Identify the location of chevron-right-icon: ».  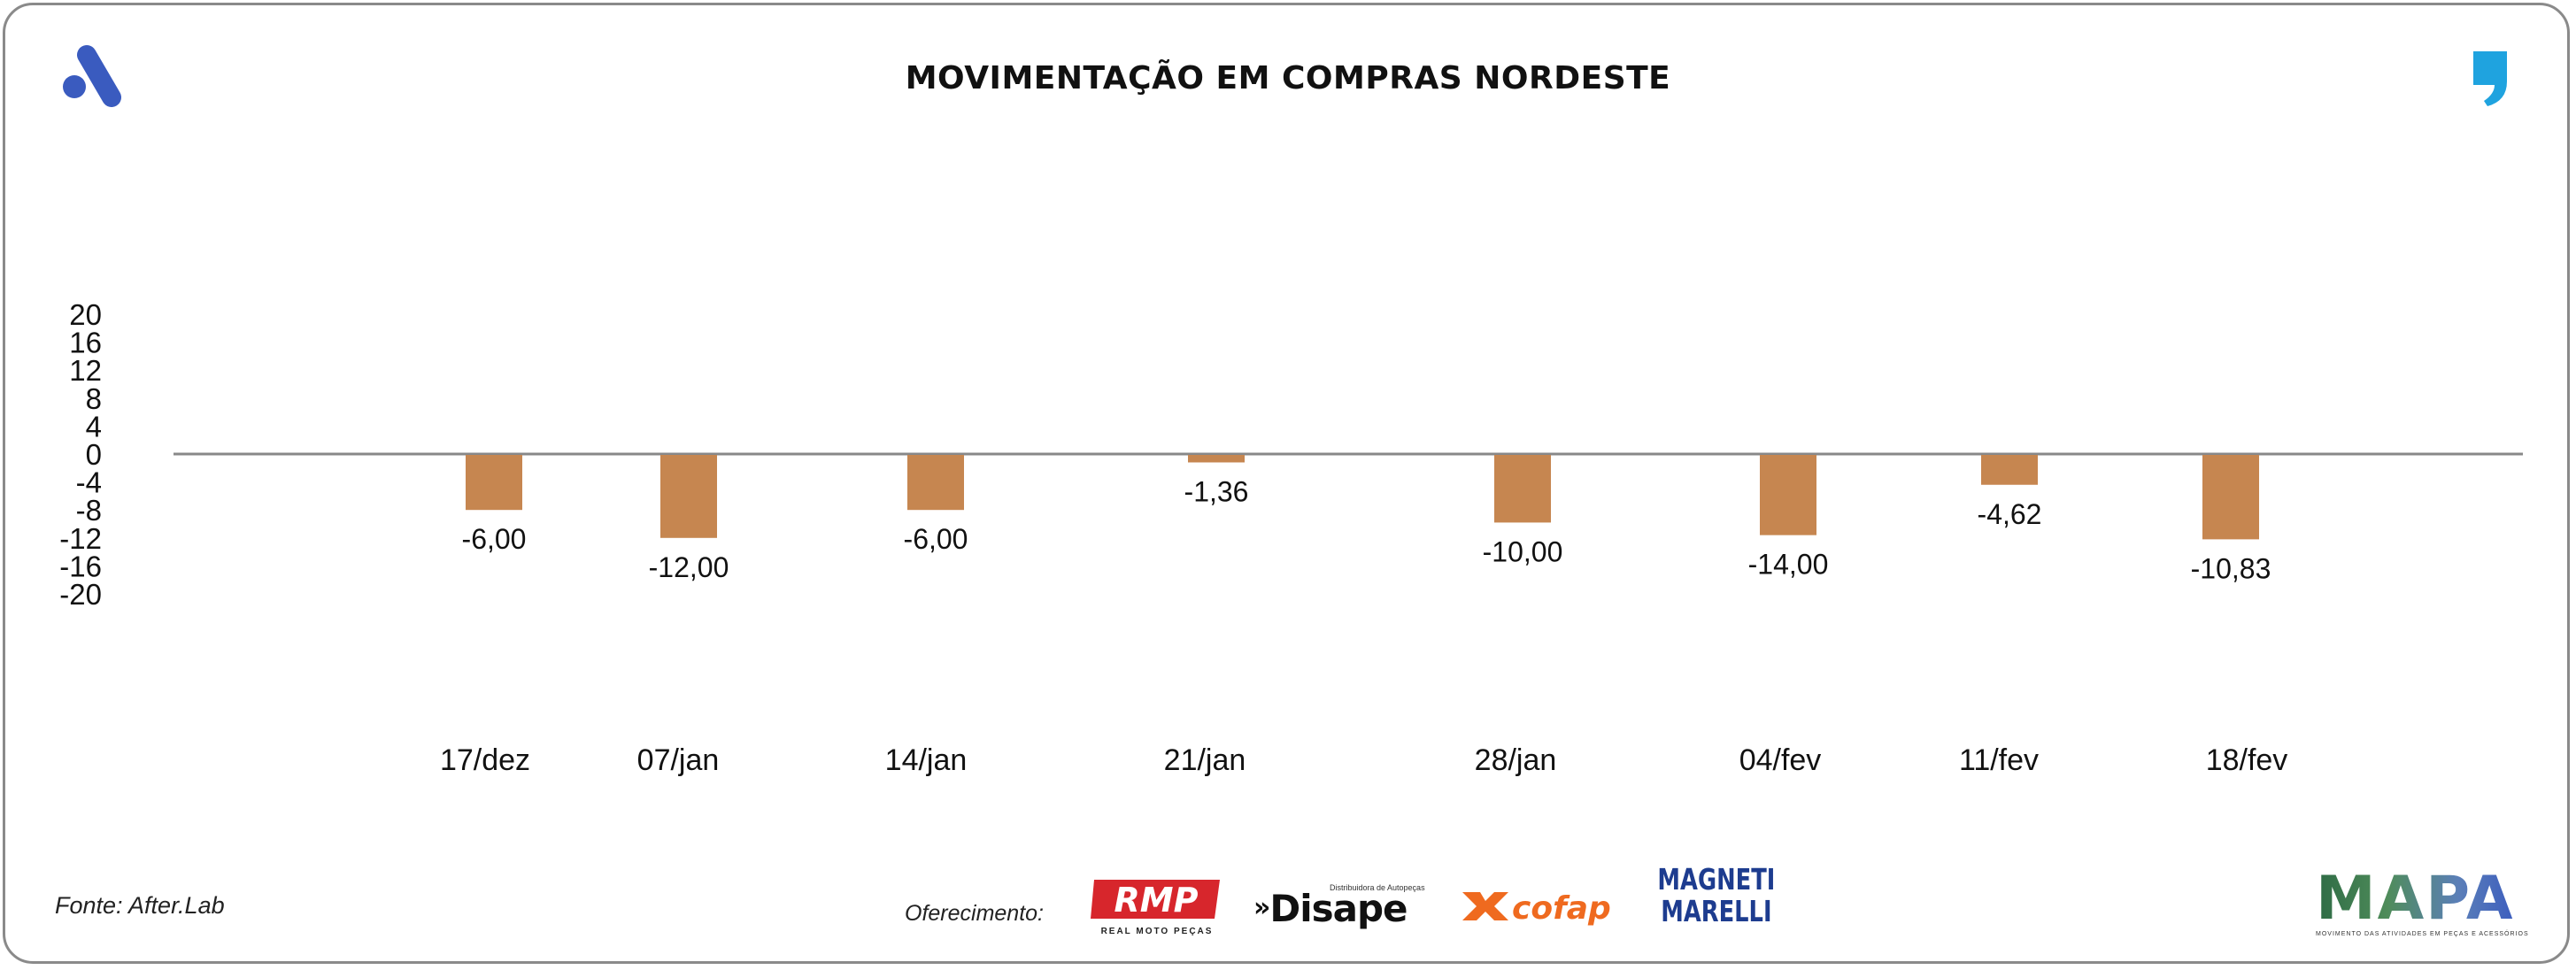
(1261, 907).